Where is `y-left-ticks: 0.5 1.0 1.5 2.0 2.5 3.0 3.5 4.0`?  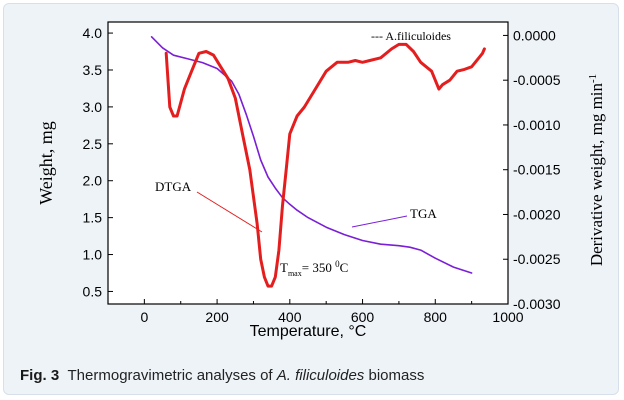 y-left-ticks: 0.5 1.0 1.5 2.0 2.5 3.0 3.5 4.0 is located at coordinates (98, 162).